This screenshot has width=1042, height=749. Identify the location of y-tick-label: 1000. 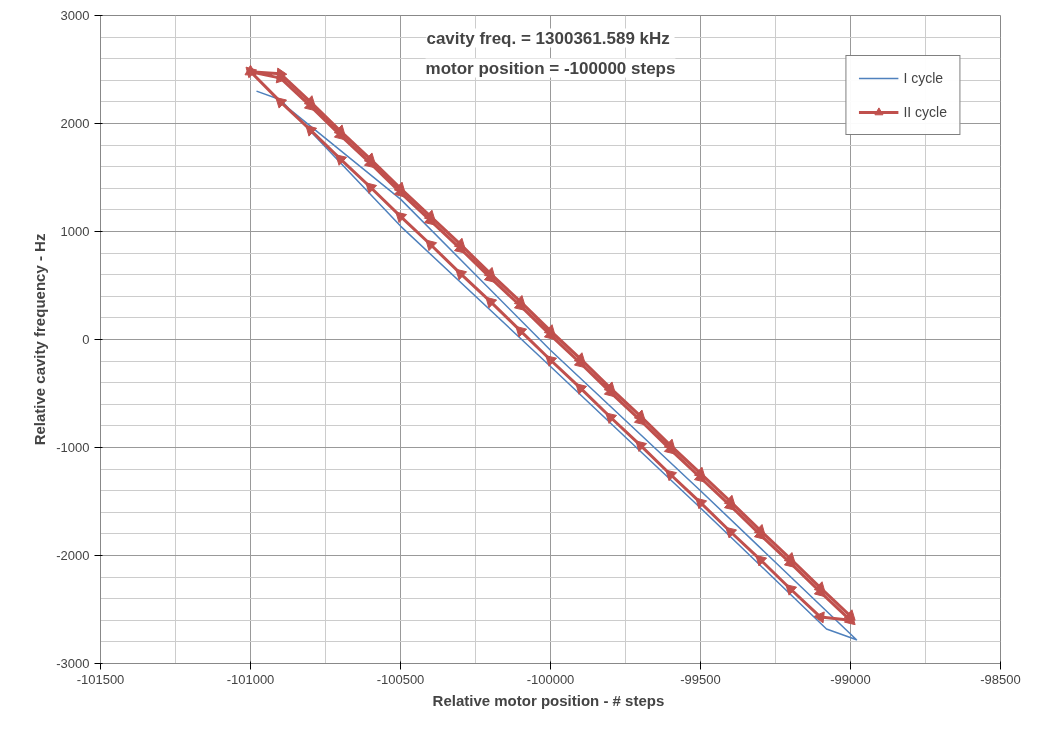
(75, 231).